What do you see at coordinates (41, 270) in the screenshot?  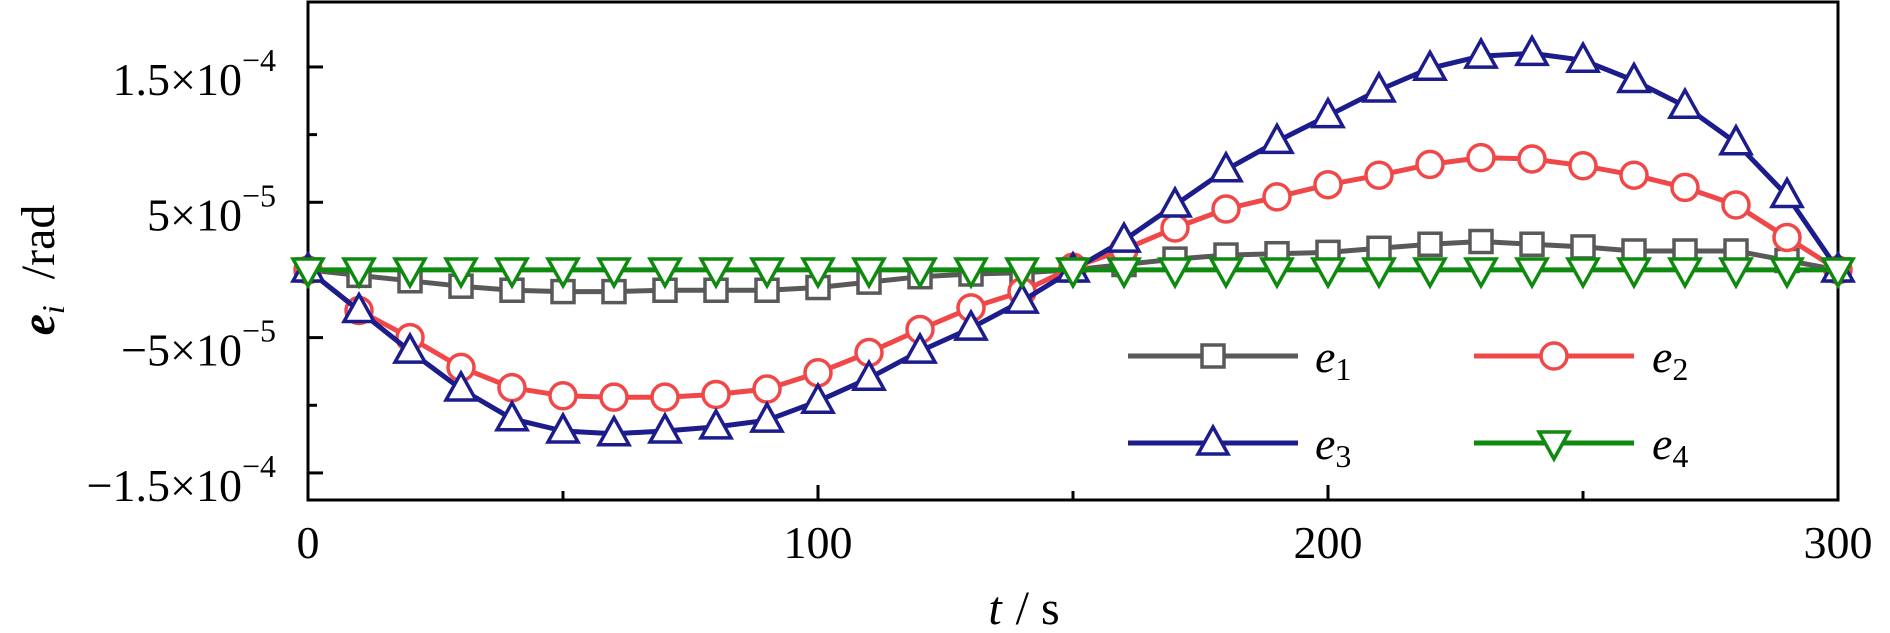 I see `y-axis-title: ei/rad` at bounding box center [41, 270].